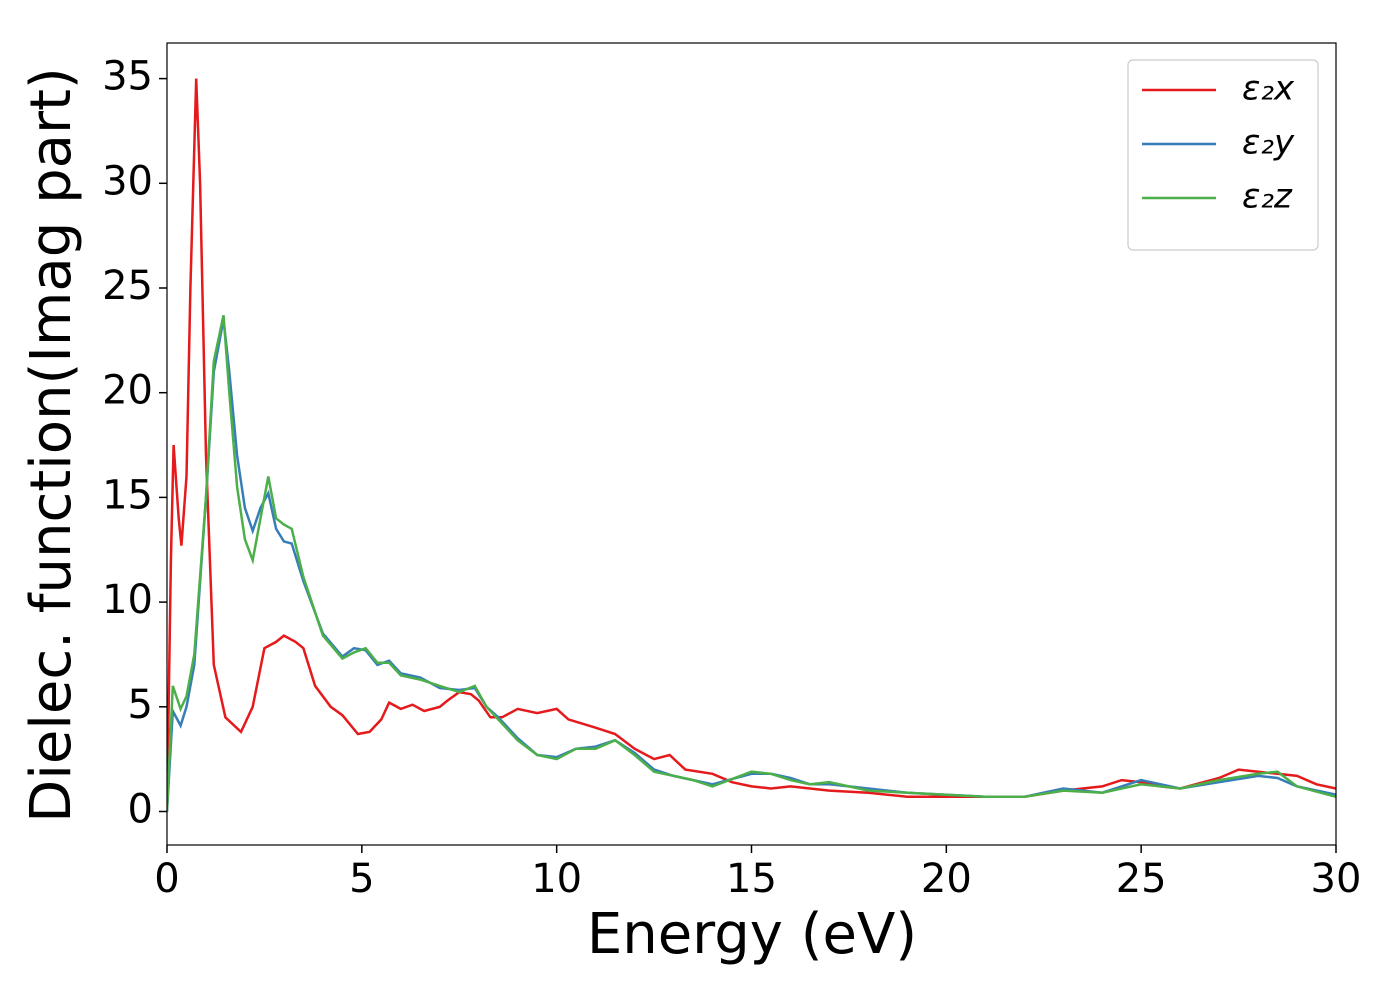 The image size is (1400, 1000). Describe the element at coordinates (1268, 89) in the screenshot. I see `legend-label: ε₂x` at that location.